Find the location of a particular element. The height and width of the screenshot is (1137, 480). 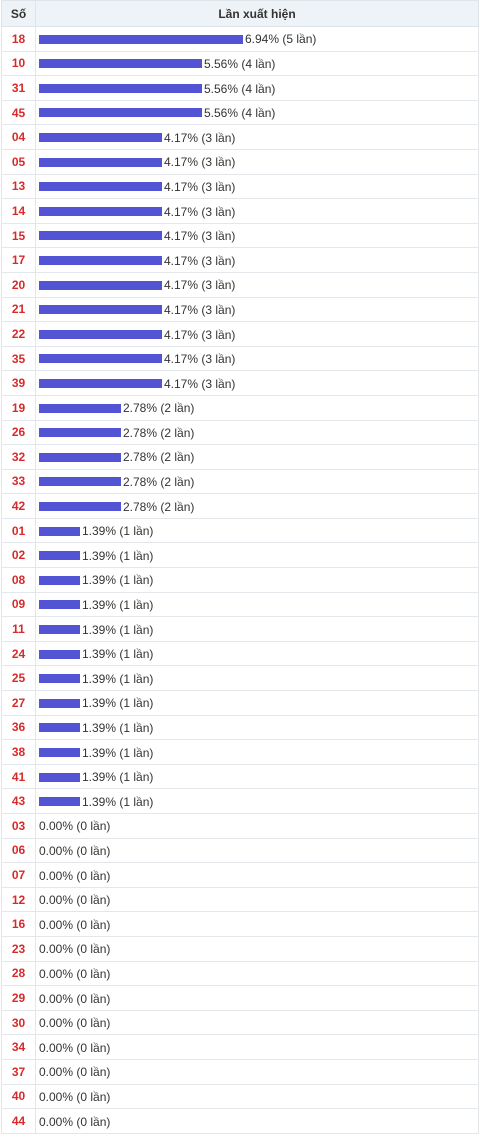

table-row: 10 5.56% (4 lần) is located at coordinates (240, 63).